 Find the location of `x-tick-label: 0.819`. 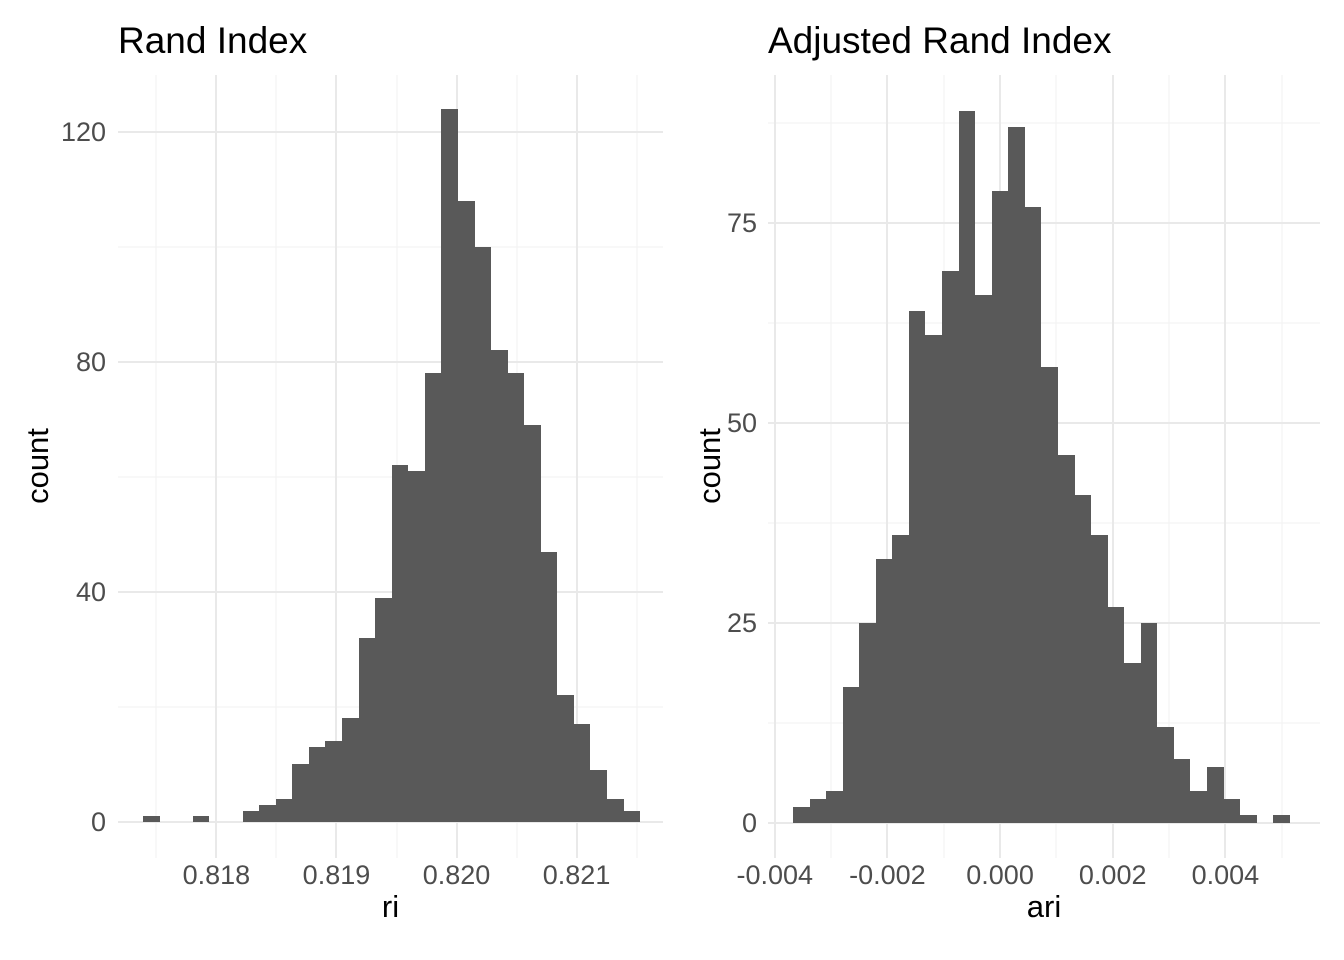

x-tick-label: 0.819 is located at coordinates (336, 875).